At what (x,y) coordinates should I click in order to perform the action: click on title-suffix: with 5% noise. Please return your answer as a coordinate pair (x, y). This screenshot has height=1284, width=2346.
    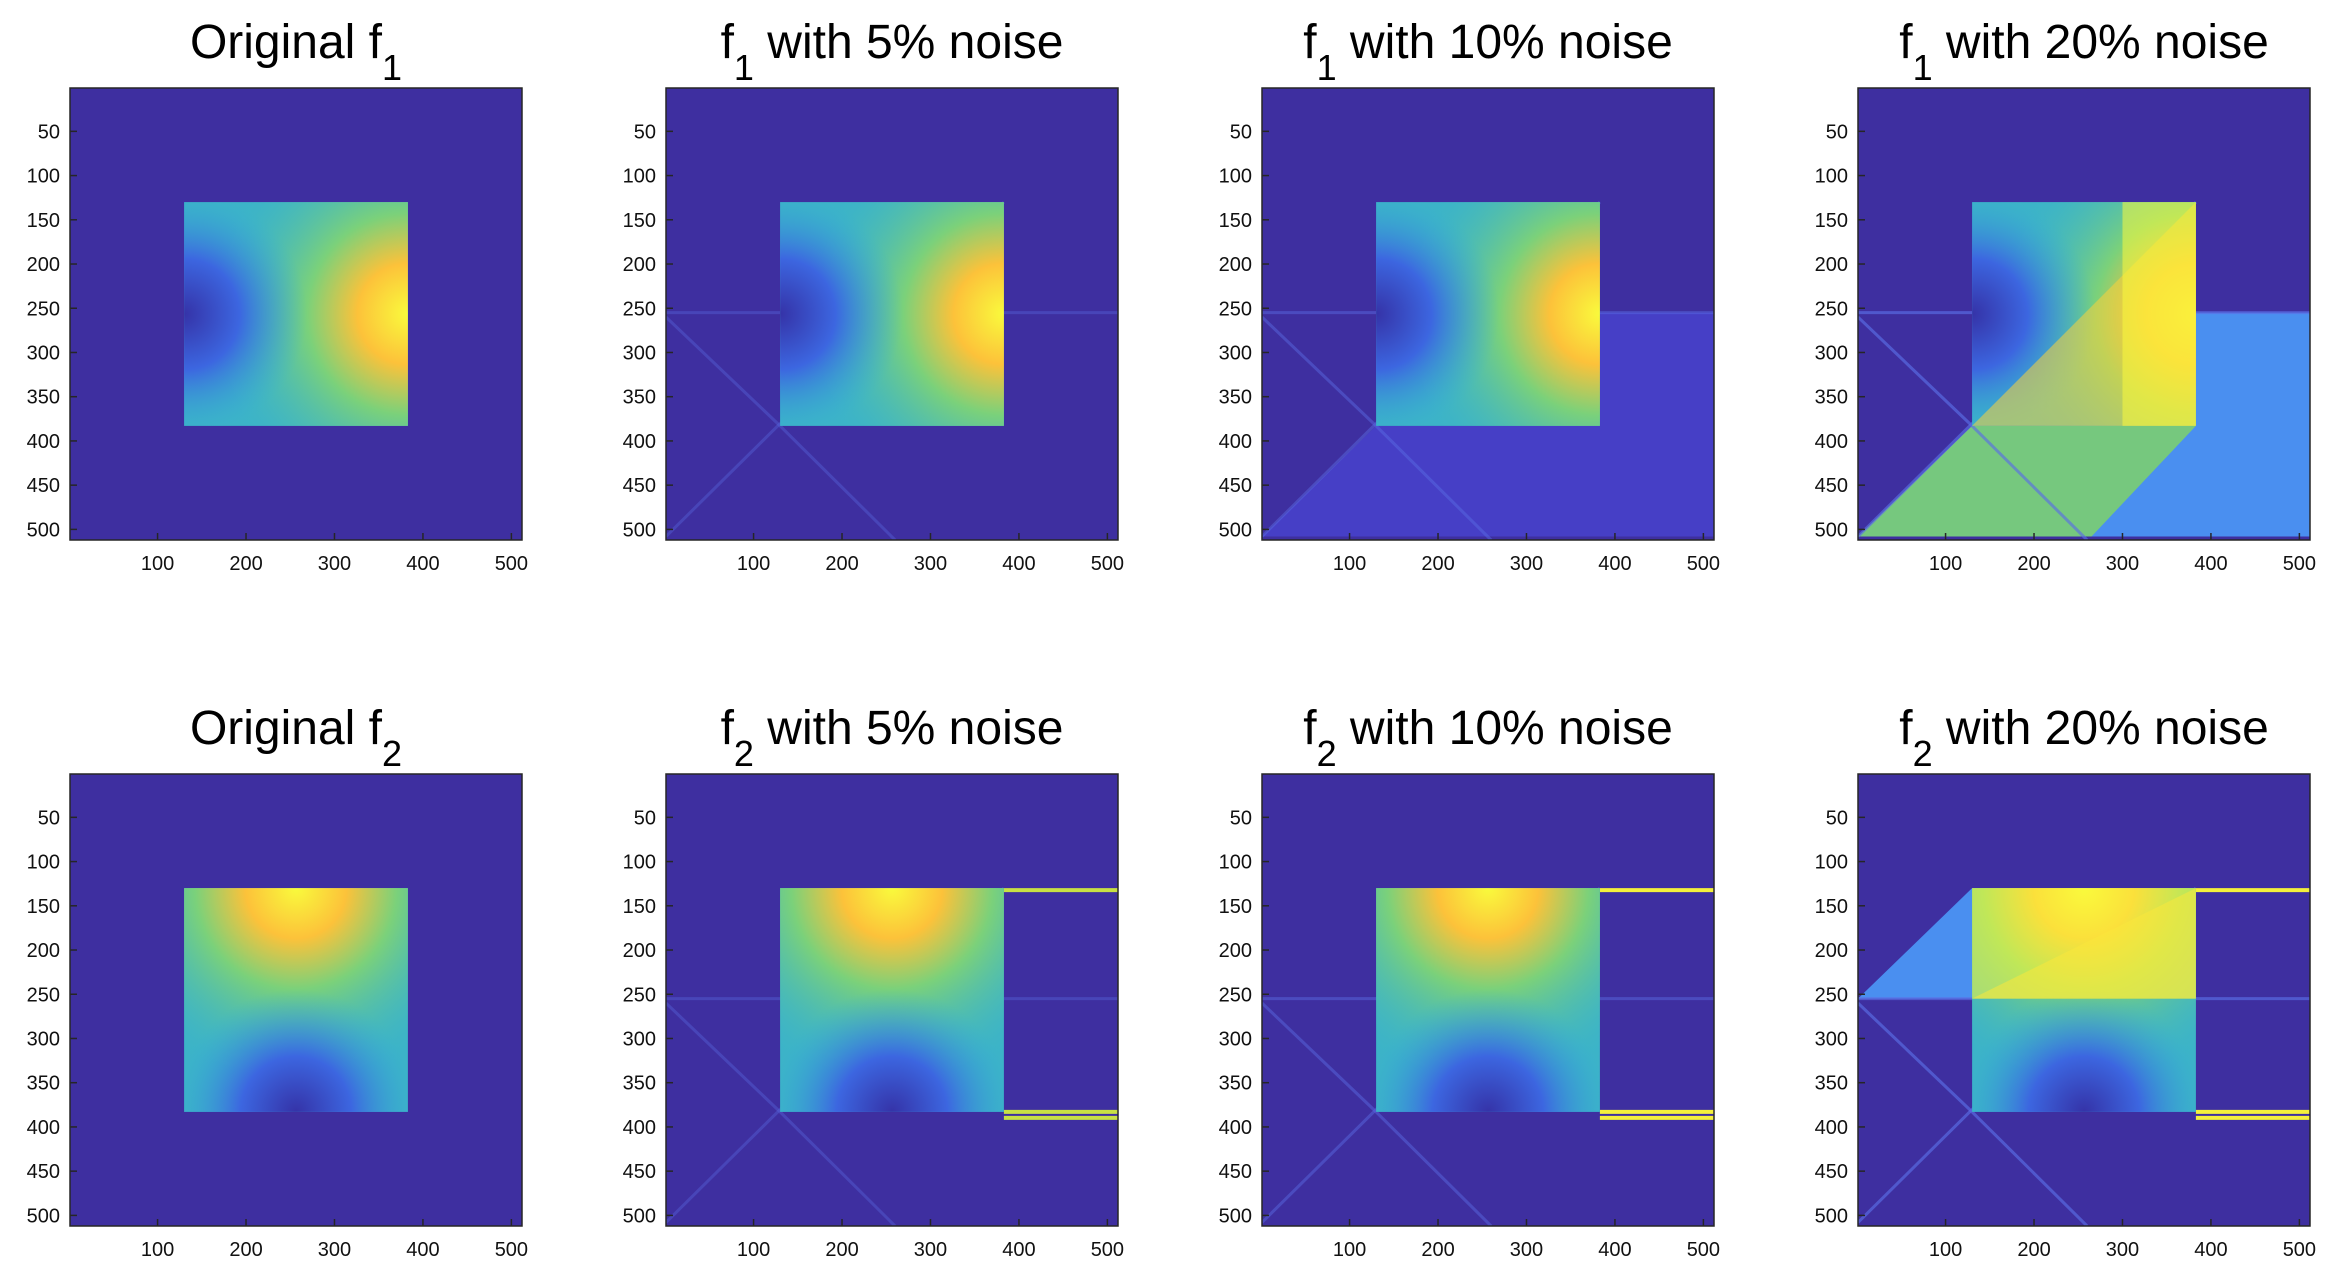
    Looking at the image, I should click on (909, 42).